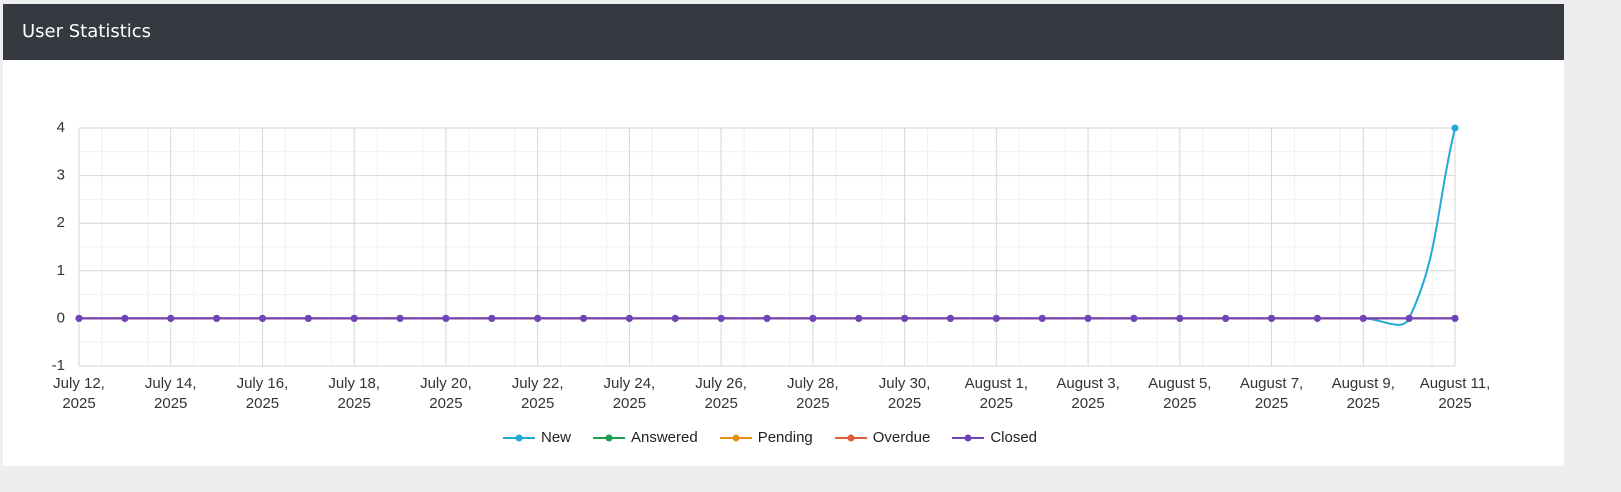  Describe the element at coordinates (721, 393) in the screenshot. I see `x-tick-label: July 26, 2025` at that location.